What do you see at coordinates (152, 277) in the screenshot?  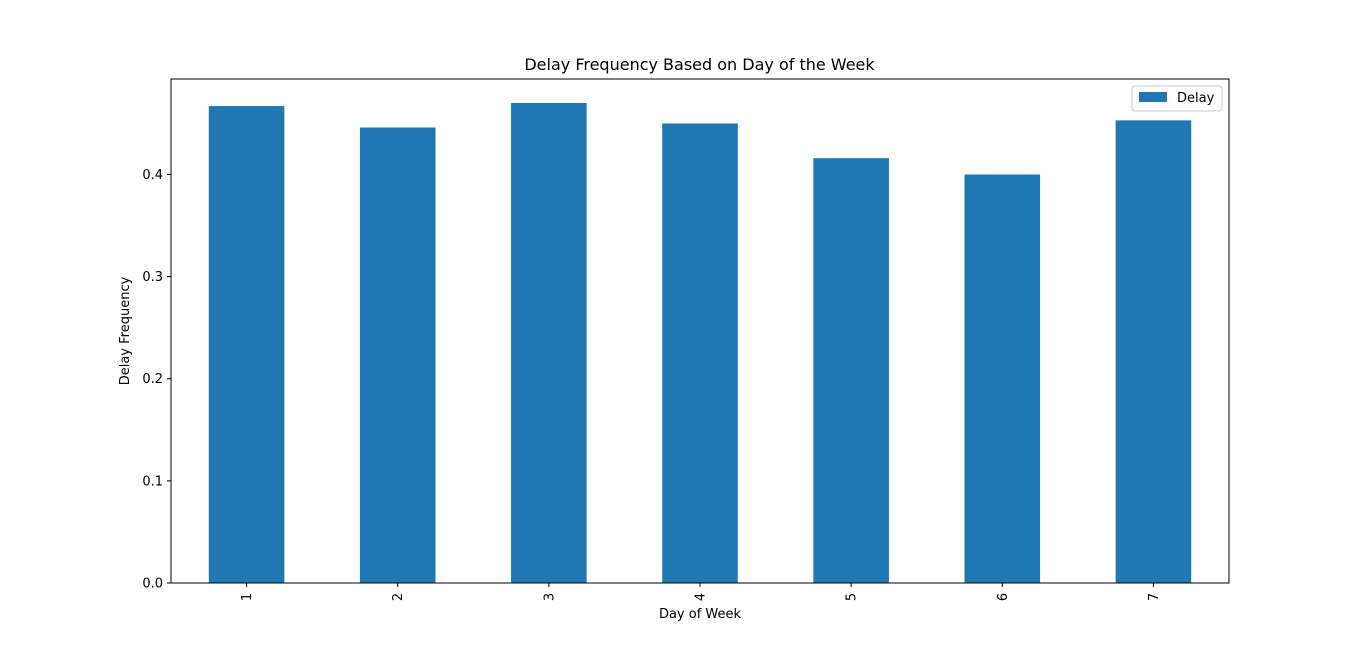 I see `y-tick-label: 0.3` at bounding box center [152, 277].